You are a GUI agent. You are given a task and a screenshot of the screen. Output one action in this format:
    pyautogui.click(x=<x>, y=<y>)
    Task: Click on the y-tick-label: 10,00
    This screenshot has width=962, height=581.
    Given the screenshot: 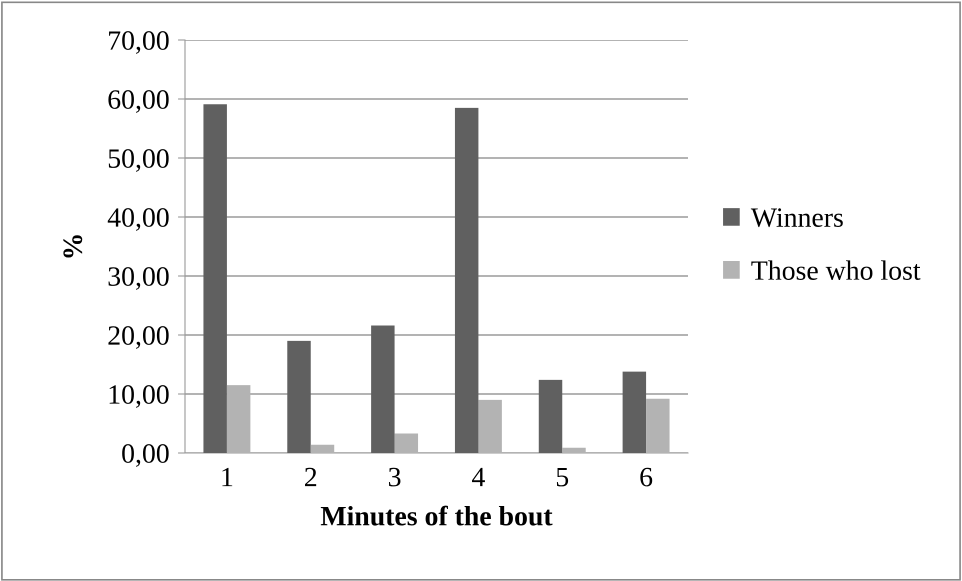 What is the action you would take?
    pyautogui.click(x=139, y=396)
    